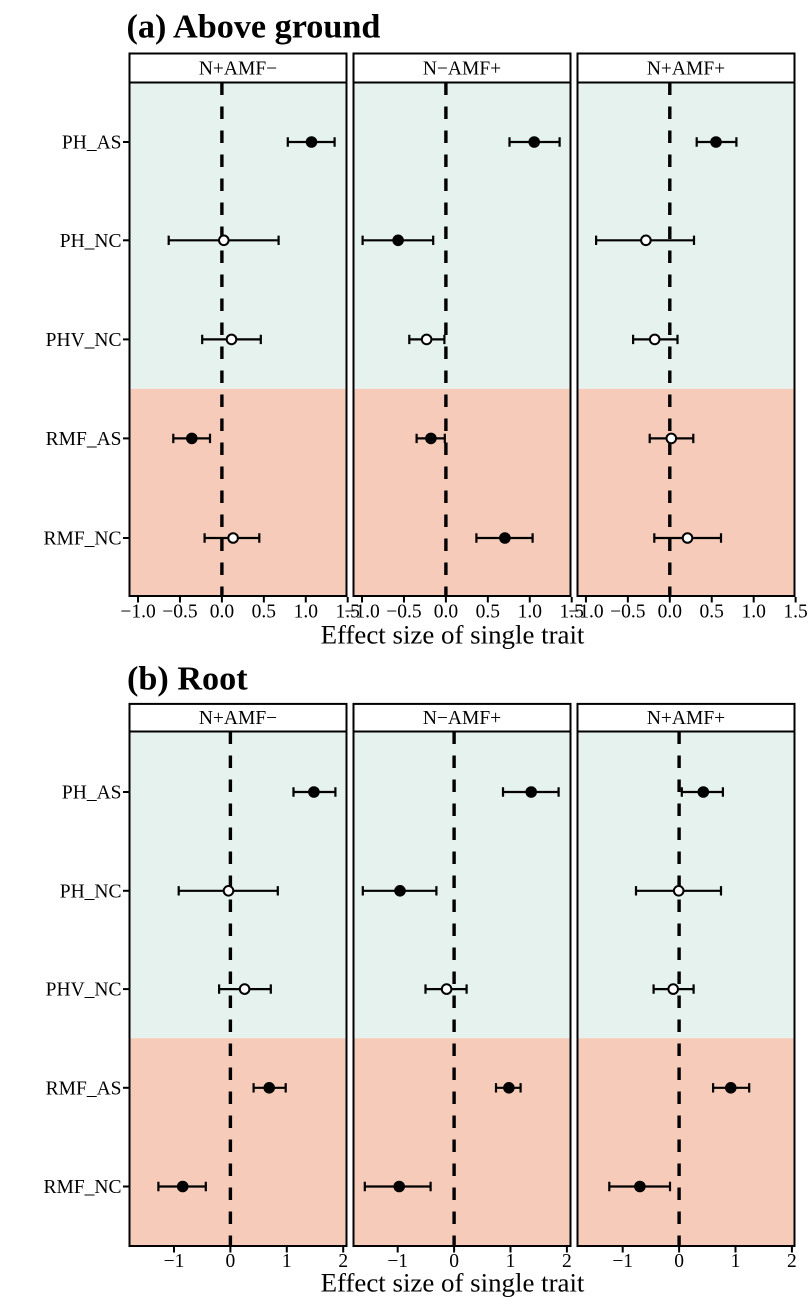 This screenshot has height=1315, width=809. I want to click on svg-text: (a) Above ground, so click(254, 27).